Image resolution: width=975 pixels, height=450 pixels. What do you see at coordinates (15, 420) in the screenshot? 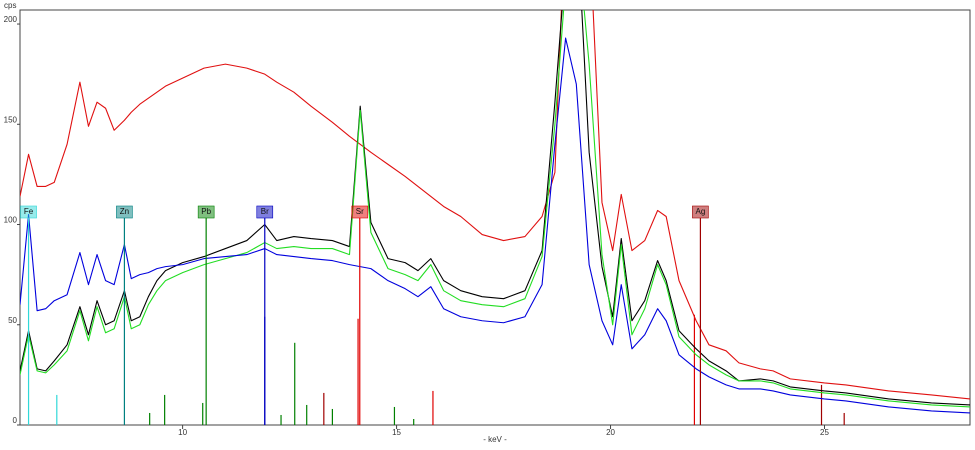
I see `y-tick-label: 0` at bounding box center [15, 420].